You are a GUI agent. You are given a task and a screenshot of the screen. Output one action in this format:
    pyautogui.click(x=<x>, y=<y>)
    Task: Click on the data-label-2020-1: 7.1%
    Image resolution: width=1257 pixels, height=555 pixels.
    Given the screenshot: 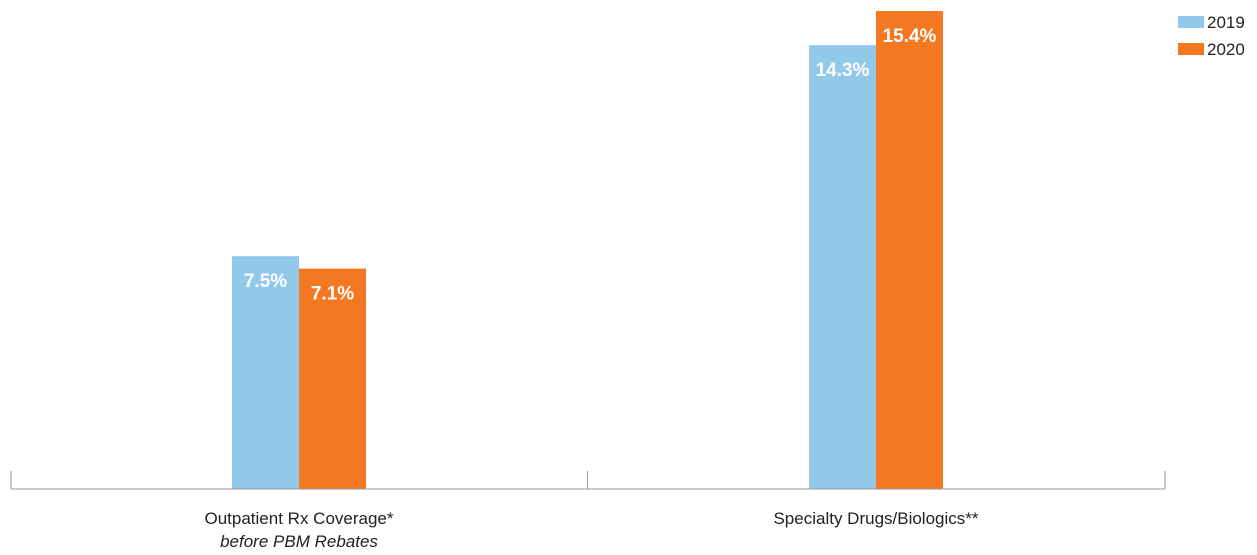 What is the action you would take?
    pyautogui.click(x=332, y=294)
    